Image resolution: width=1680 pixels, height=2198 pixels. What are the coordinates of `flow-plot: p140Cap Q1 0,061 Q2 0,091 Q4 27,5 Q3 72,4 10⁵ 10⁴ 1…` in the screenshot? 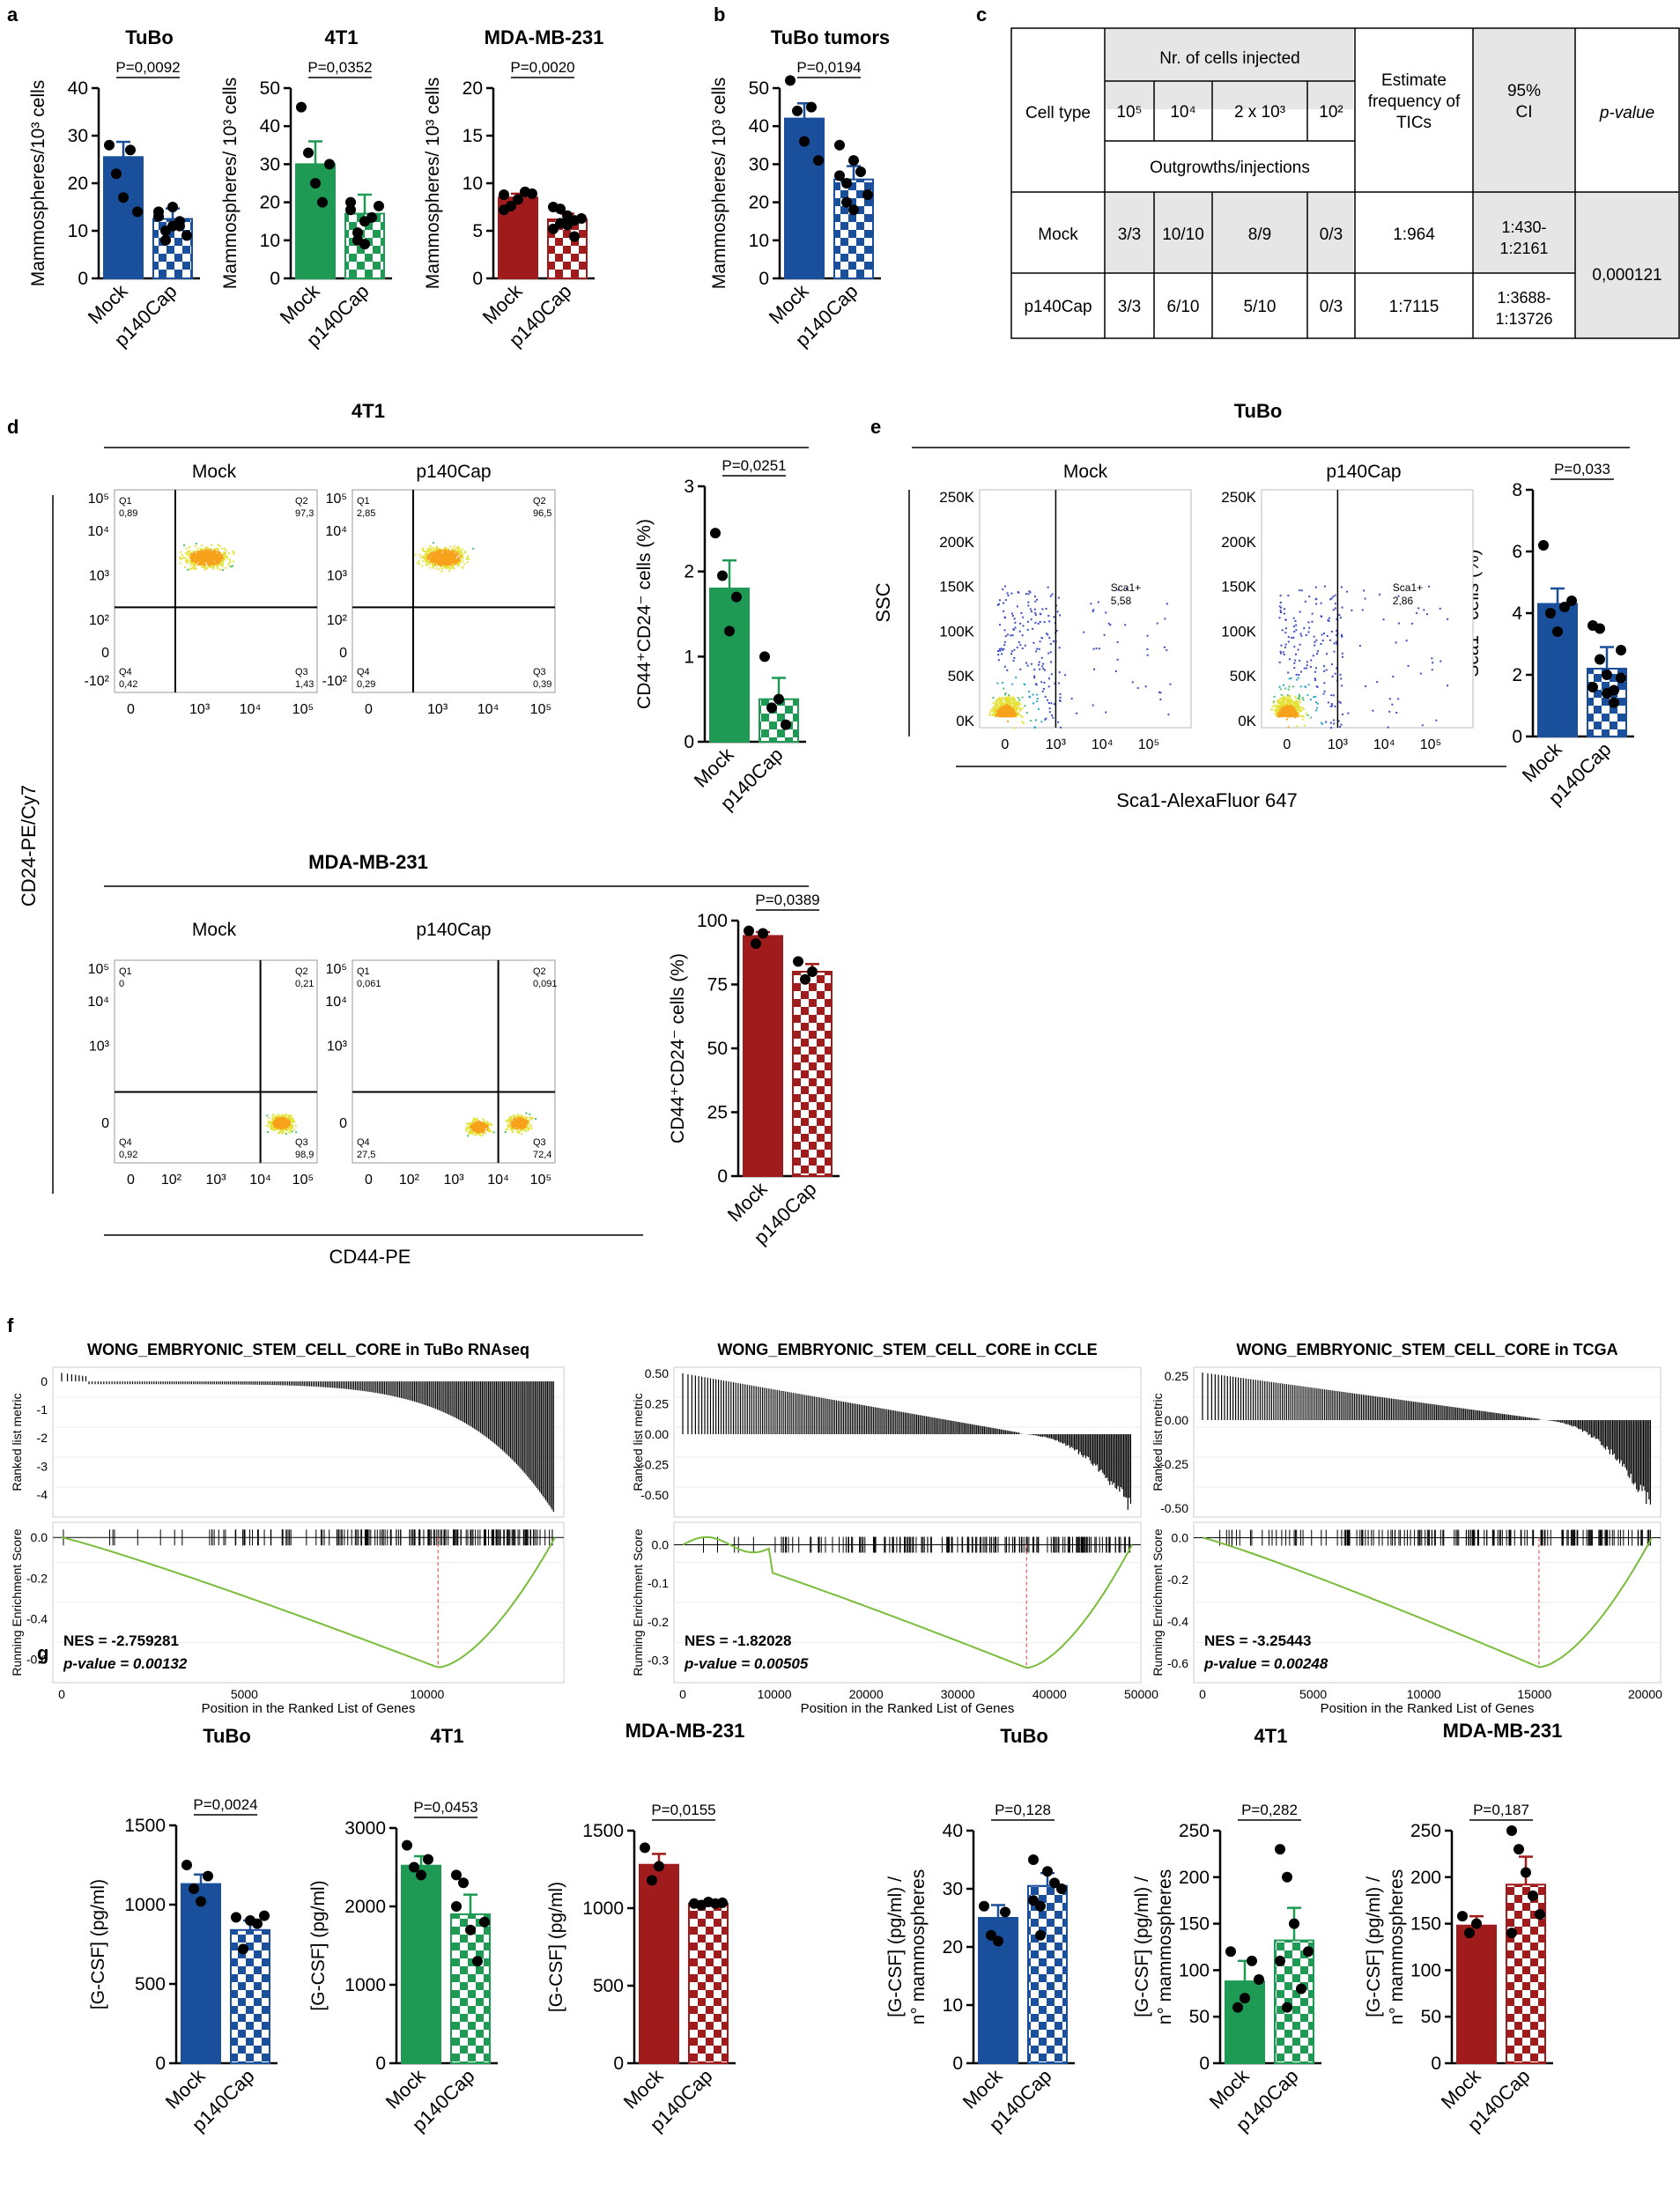 It's located at (441, 1054).